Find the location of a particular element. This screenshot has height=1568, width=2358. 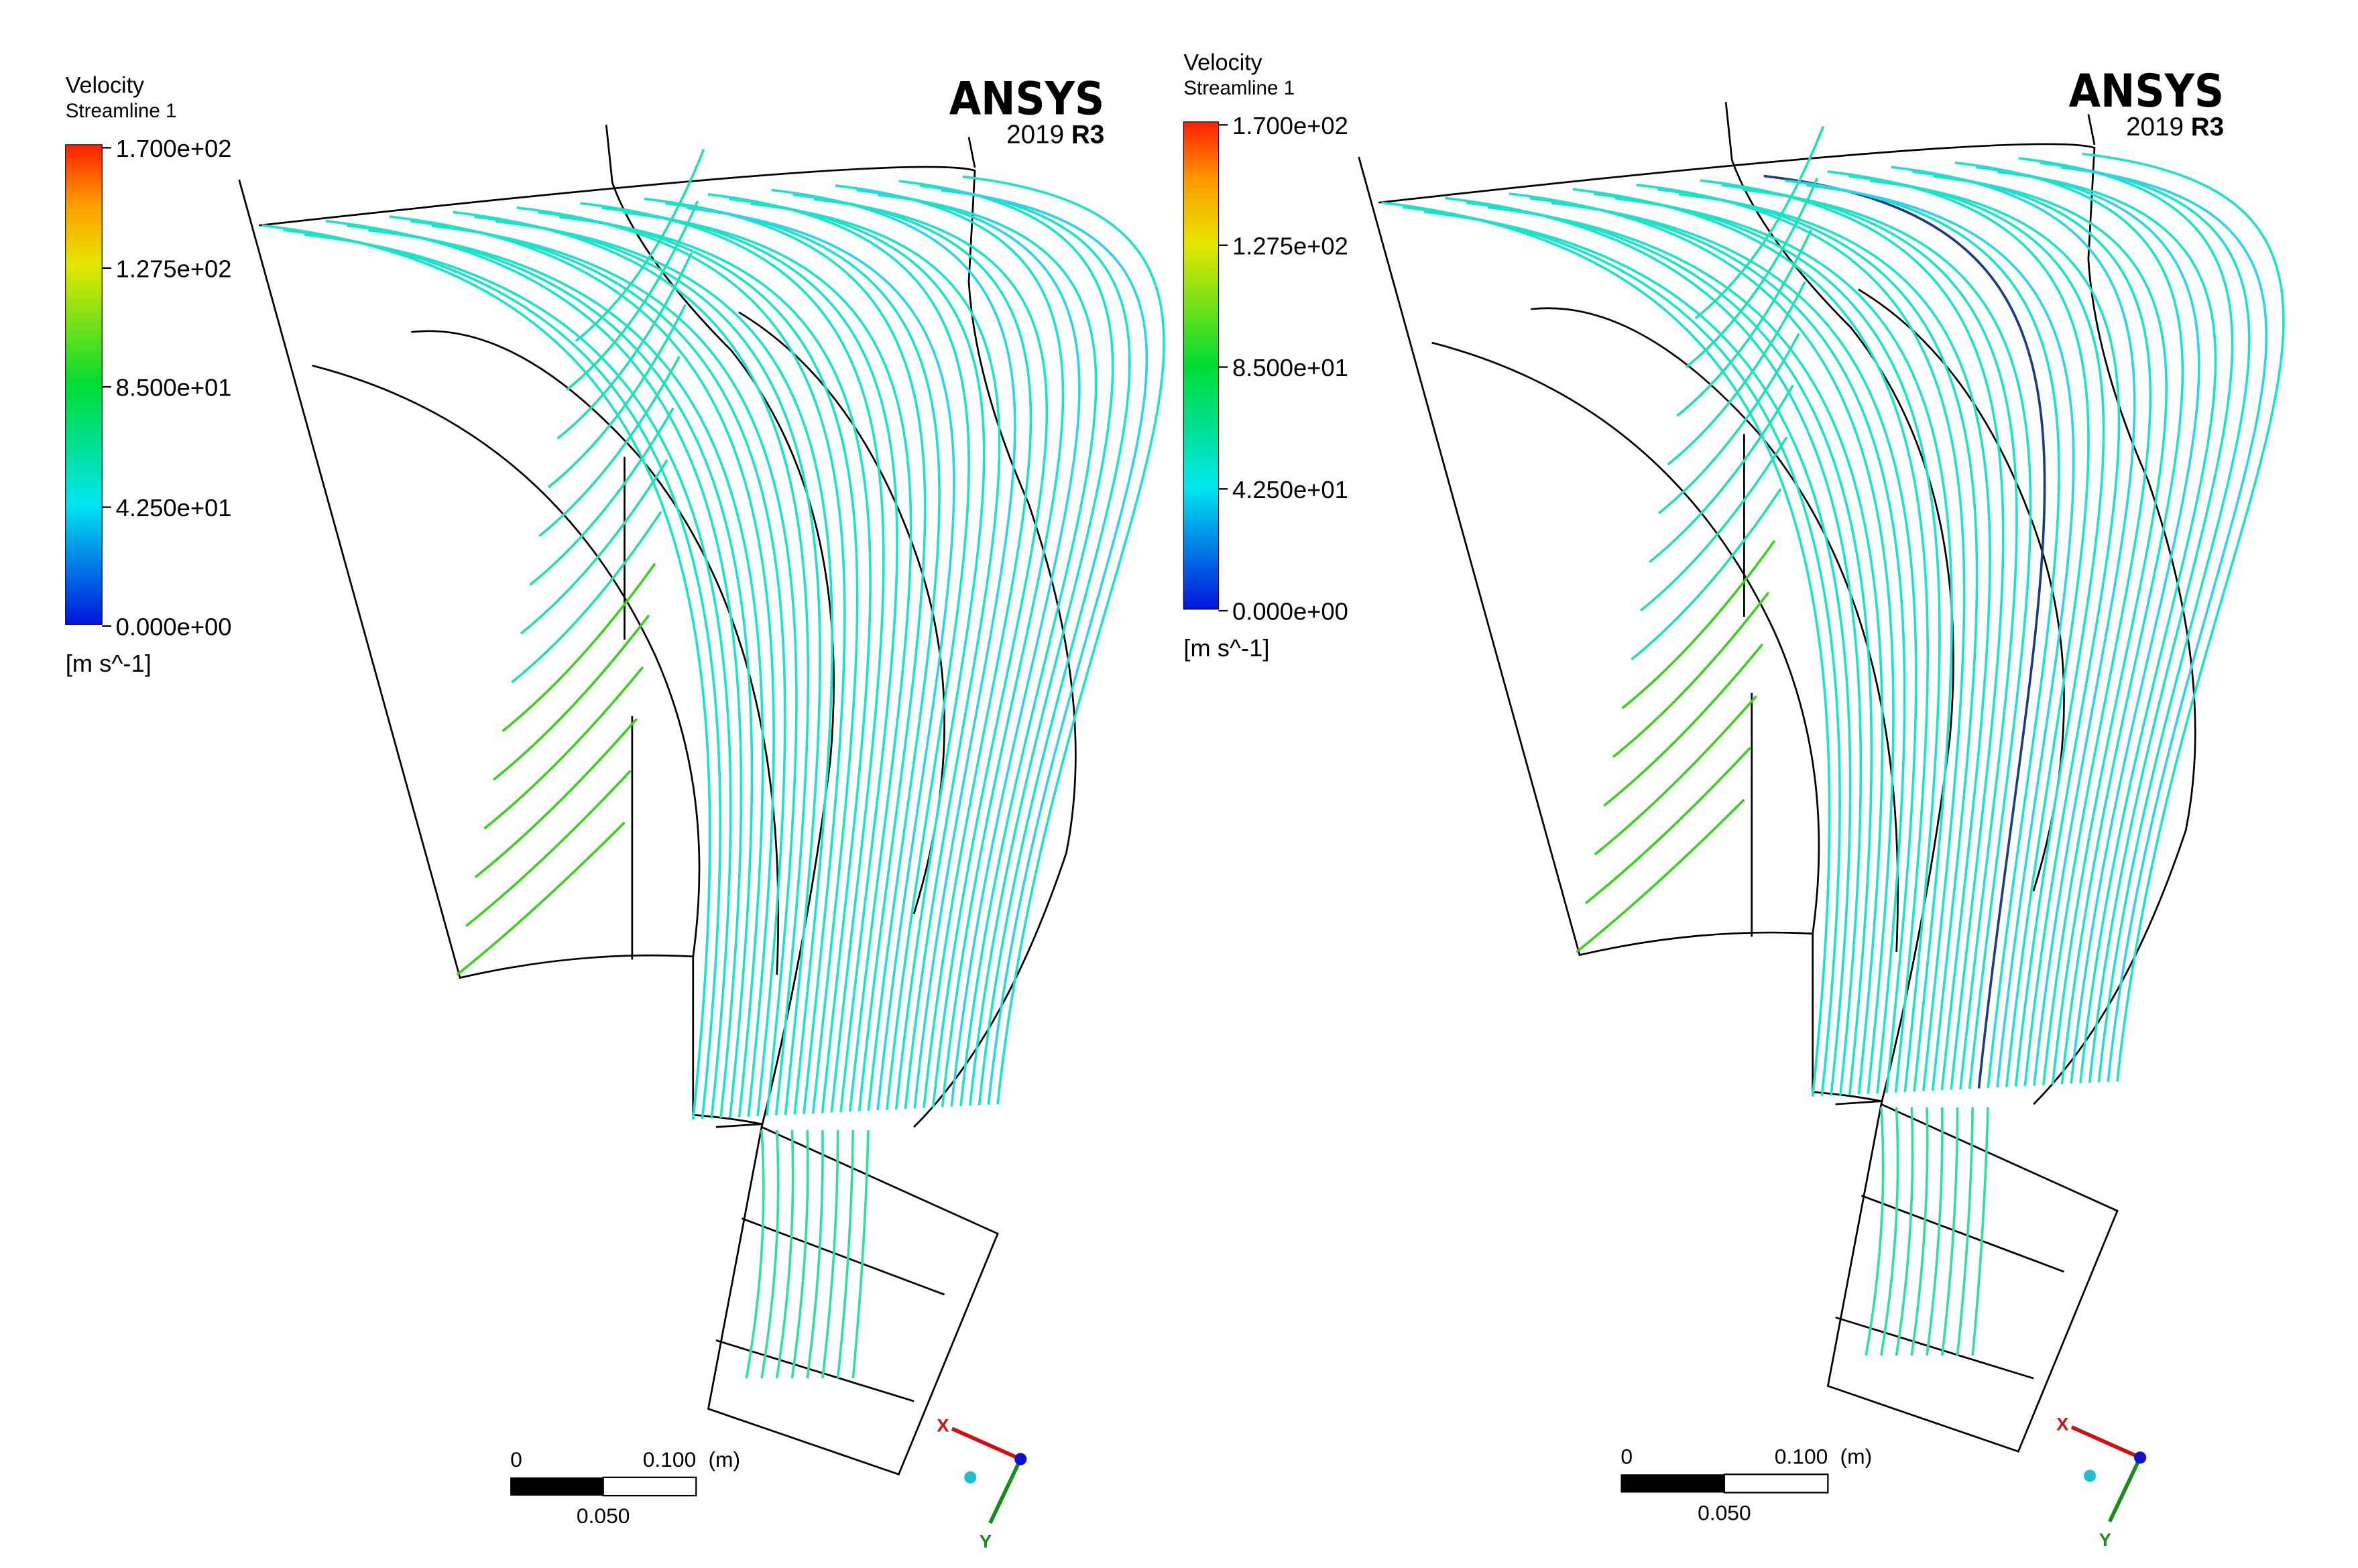

scale-bar-black is located at coordinates (1672, 1483).